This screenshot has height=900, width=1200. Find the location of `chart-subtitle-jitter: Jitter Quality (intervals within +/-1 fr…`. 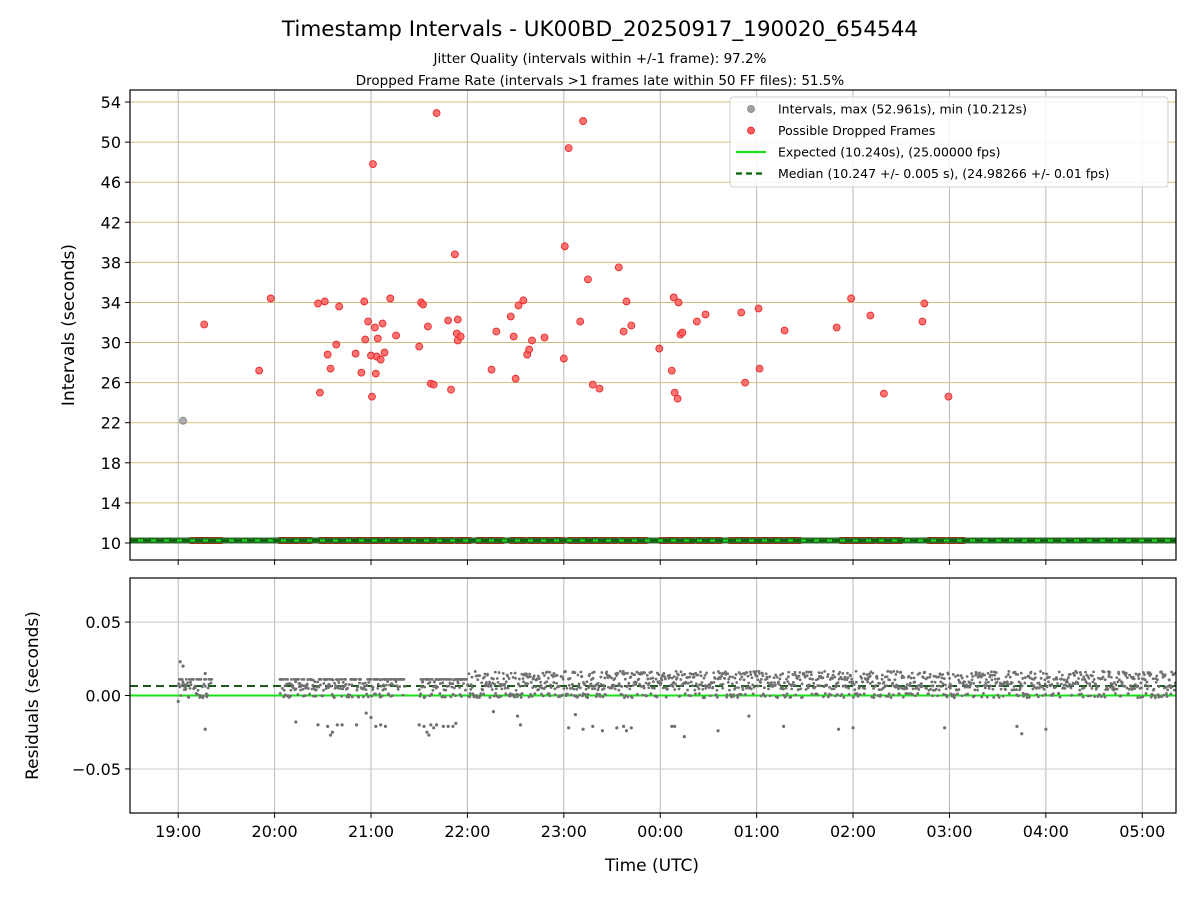

chart-subtitle-jitter: Jitter Quality (intervals within +/-1 fr… is located at coordinates (600, 59).